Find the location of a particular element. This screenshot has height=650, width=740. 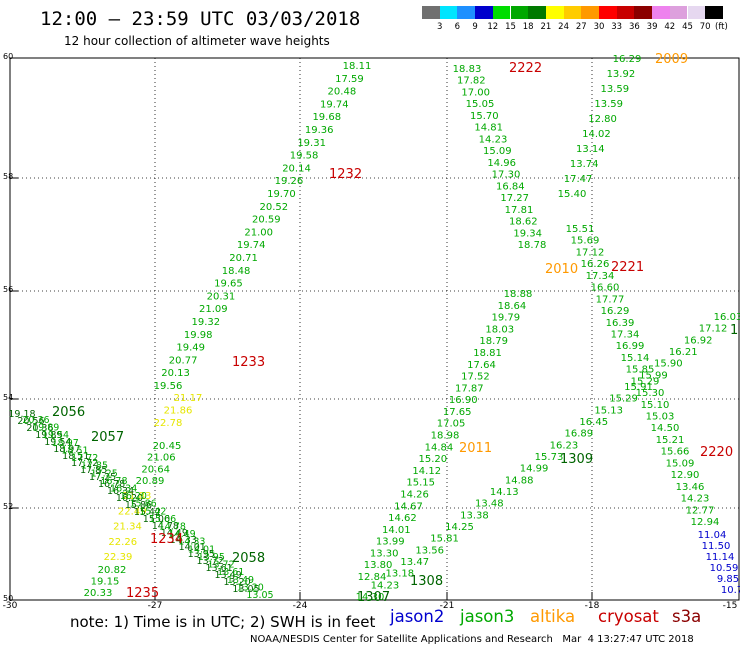

wave-height-value: 14.33 is located at coordinates (183, 540).